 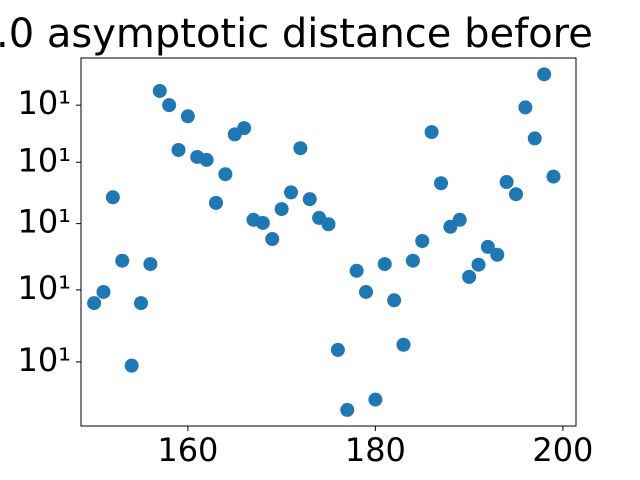 What do you see at coordinates (187, 450) in the screenshot?
I see `x-tick-label: 160` at bounding box center [187, 450].